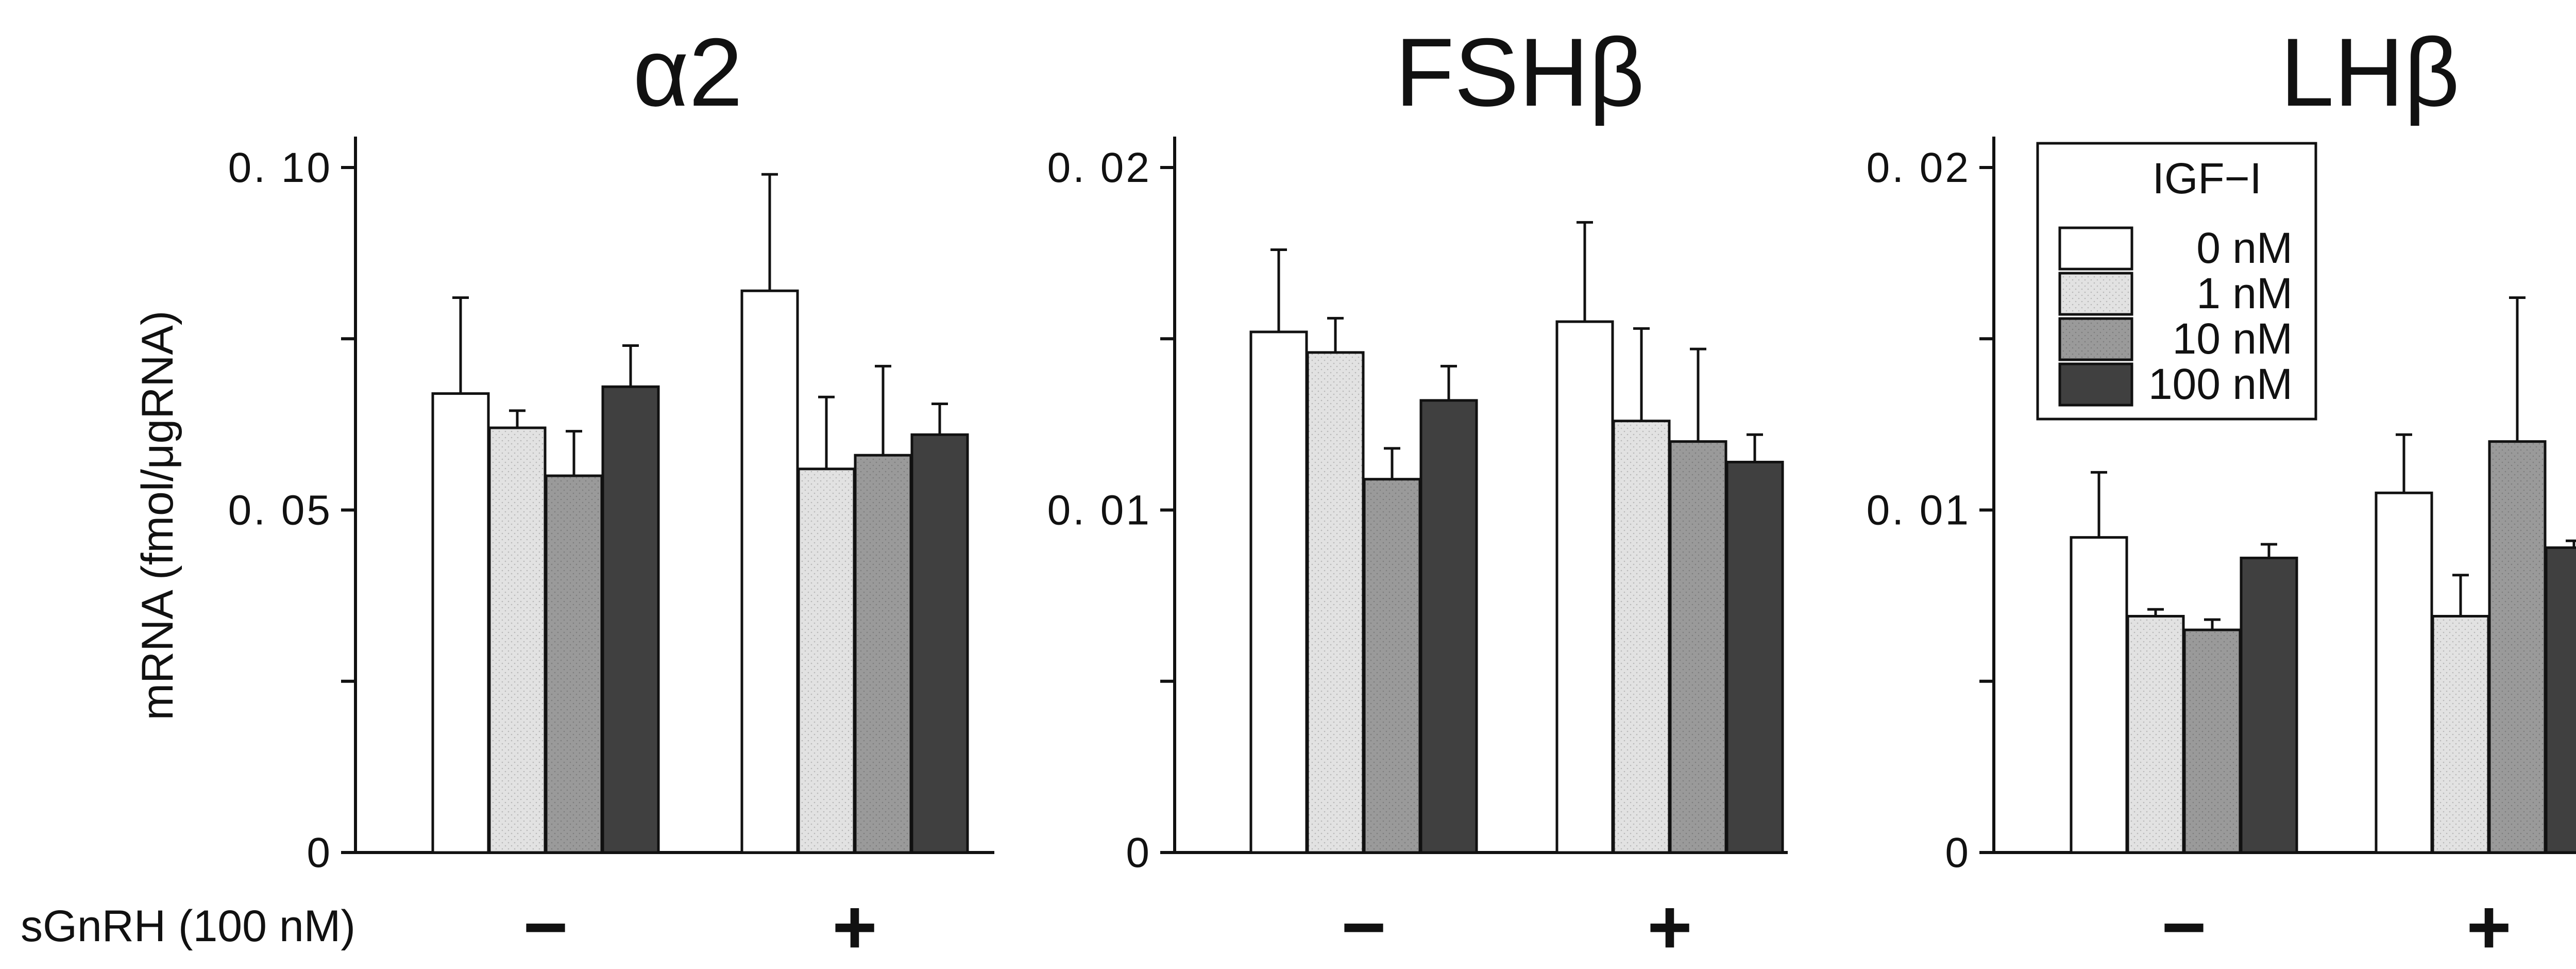 The image size is (2576, 969). I want to click on legend-title: IGF−I, so click(2207, 178).